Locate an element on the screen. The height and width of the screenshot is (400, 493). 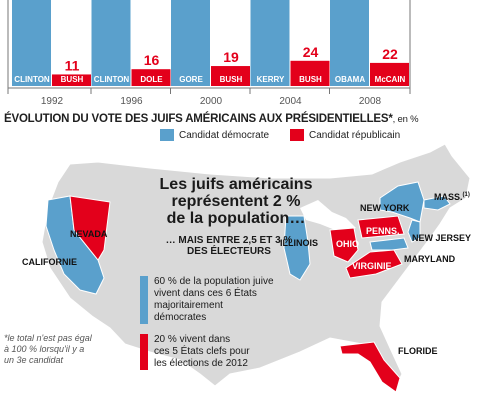
value-label-rep-2008: 22 is located at coordinates (390, 54).